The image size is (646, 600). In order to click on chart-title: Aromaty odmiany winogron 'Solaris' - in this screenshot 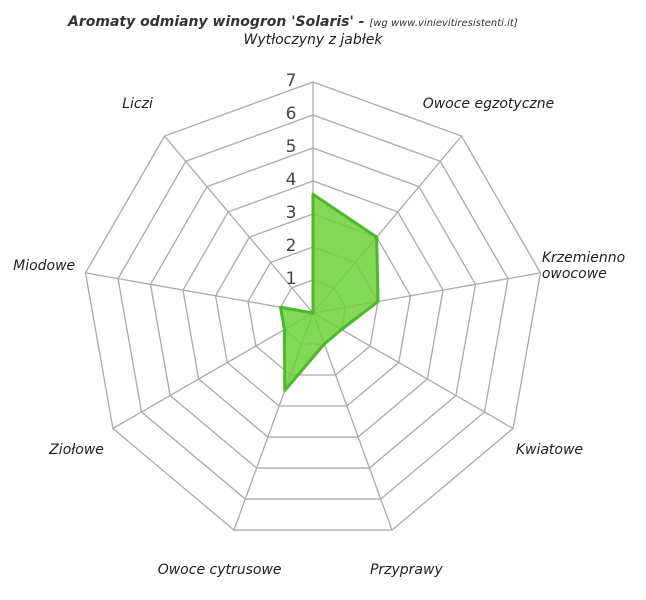, I will do `click(216, 22)`.